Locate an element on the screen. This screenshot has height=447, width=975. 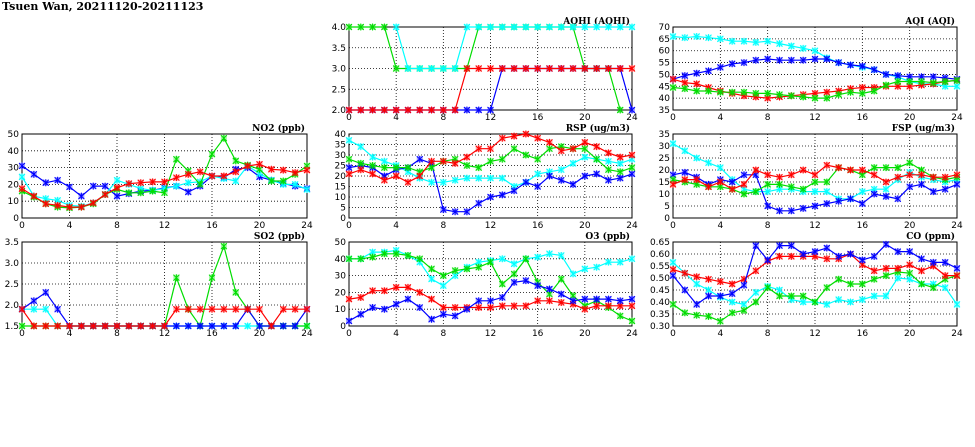
series-red is located at coordinates (490, 298).